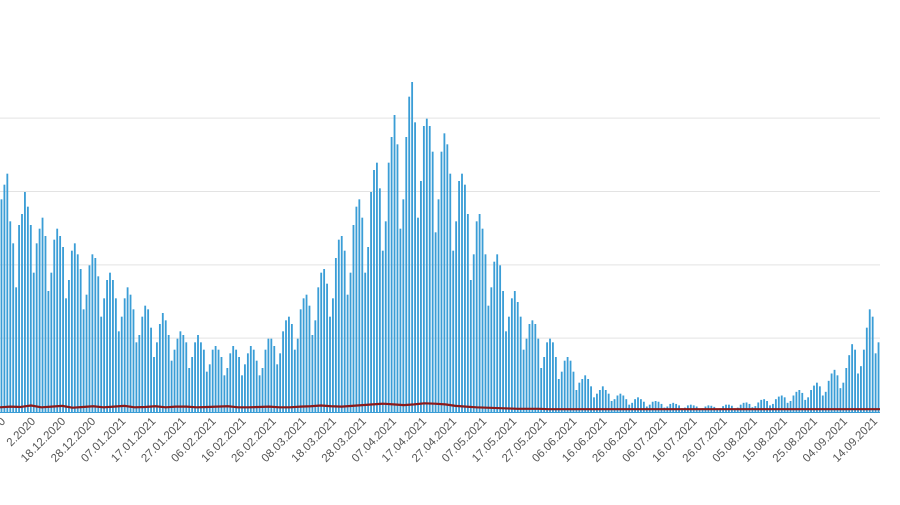  Describe the element at coordinates (4, 422) in the screenshot. I see `x-tick-label: 0` at that location.